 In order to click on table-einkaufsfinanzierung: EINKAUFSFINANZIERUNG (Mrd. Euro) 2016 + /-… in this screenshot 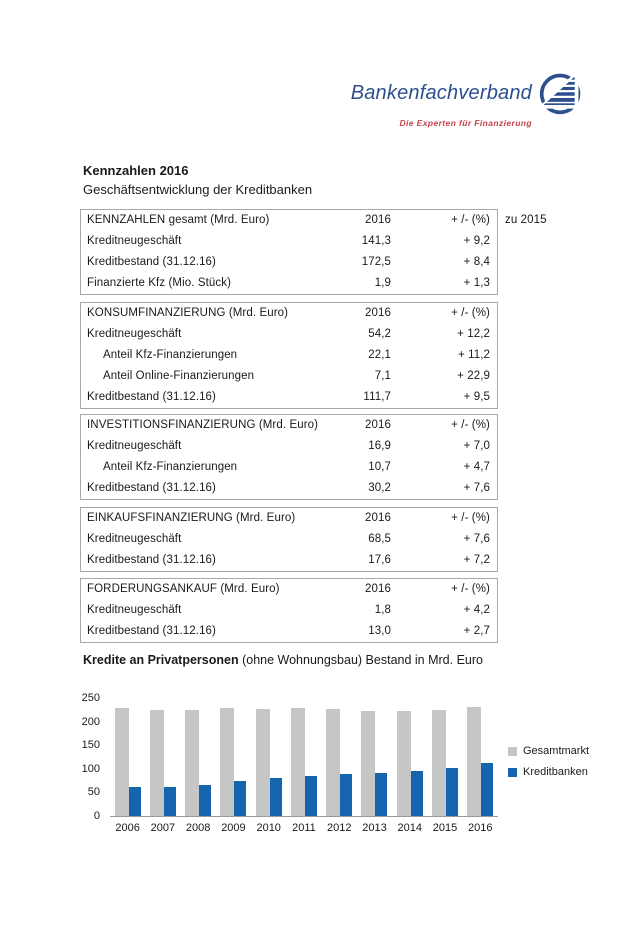, I will do `click(289, 539)`.